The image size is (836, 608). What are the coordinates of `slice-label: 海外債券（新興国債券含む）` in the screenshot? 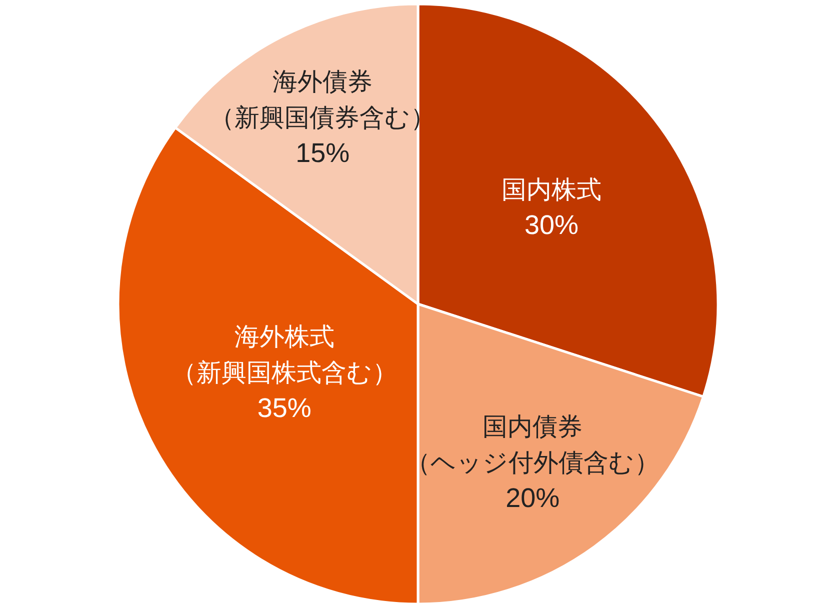 It's located at (323, 99).